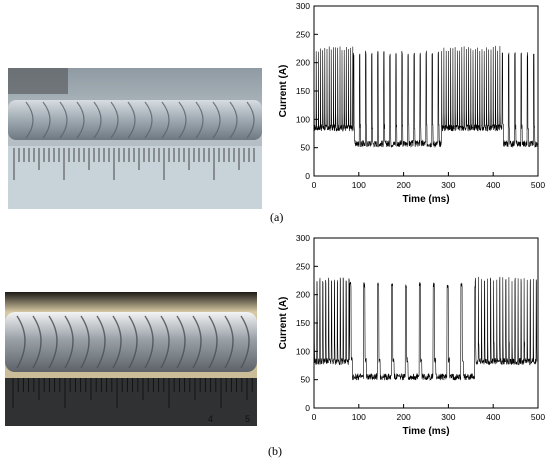 This screenshot has width=550, height=460. Describe the element at coordinates (275, 451) in the screenshot. I see `panel-label-b: (b)` at that location.